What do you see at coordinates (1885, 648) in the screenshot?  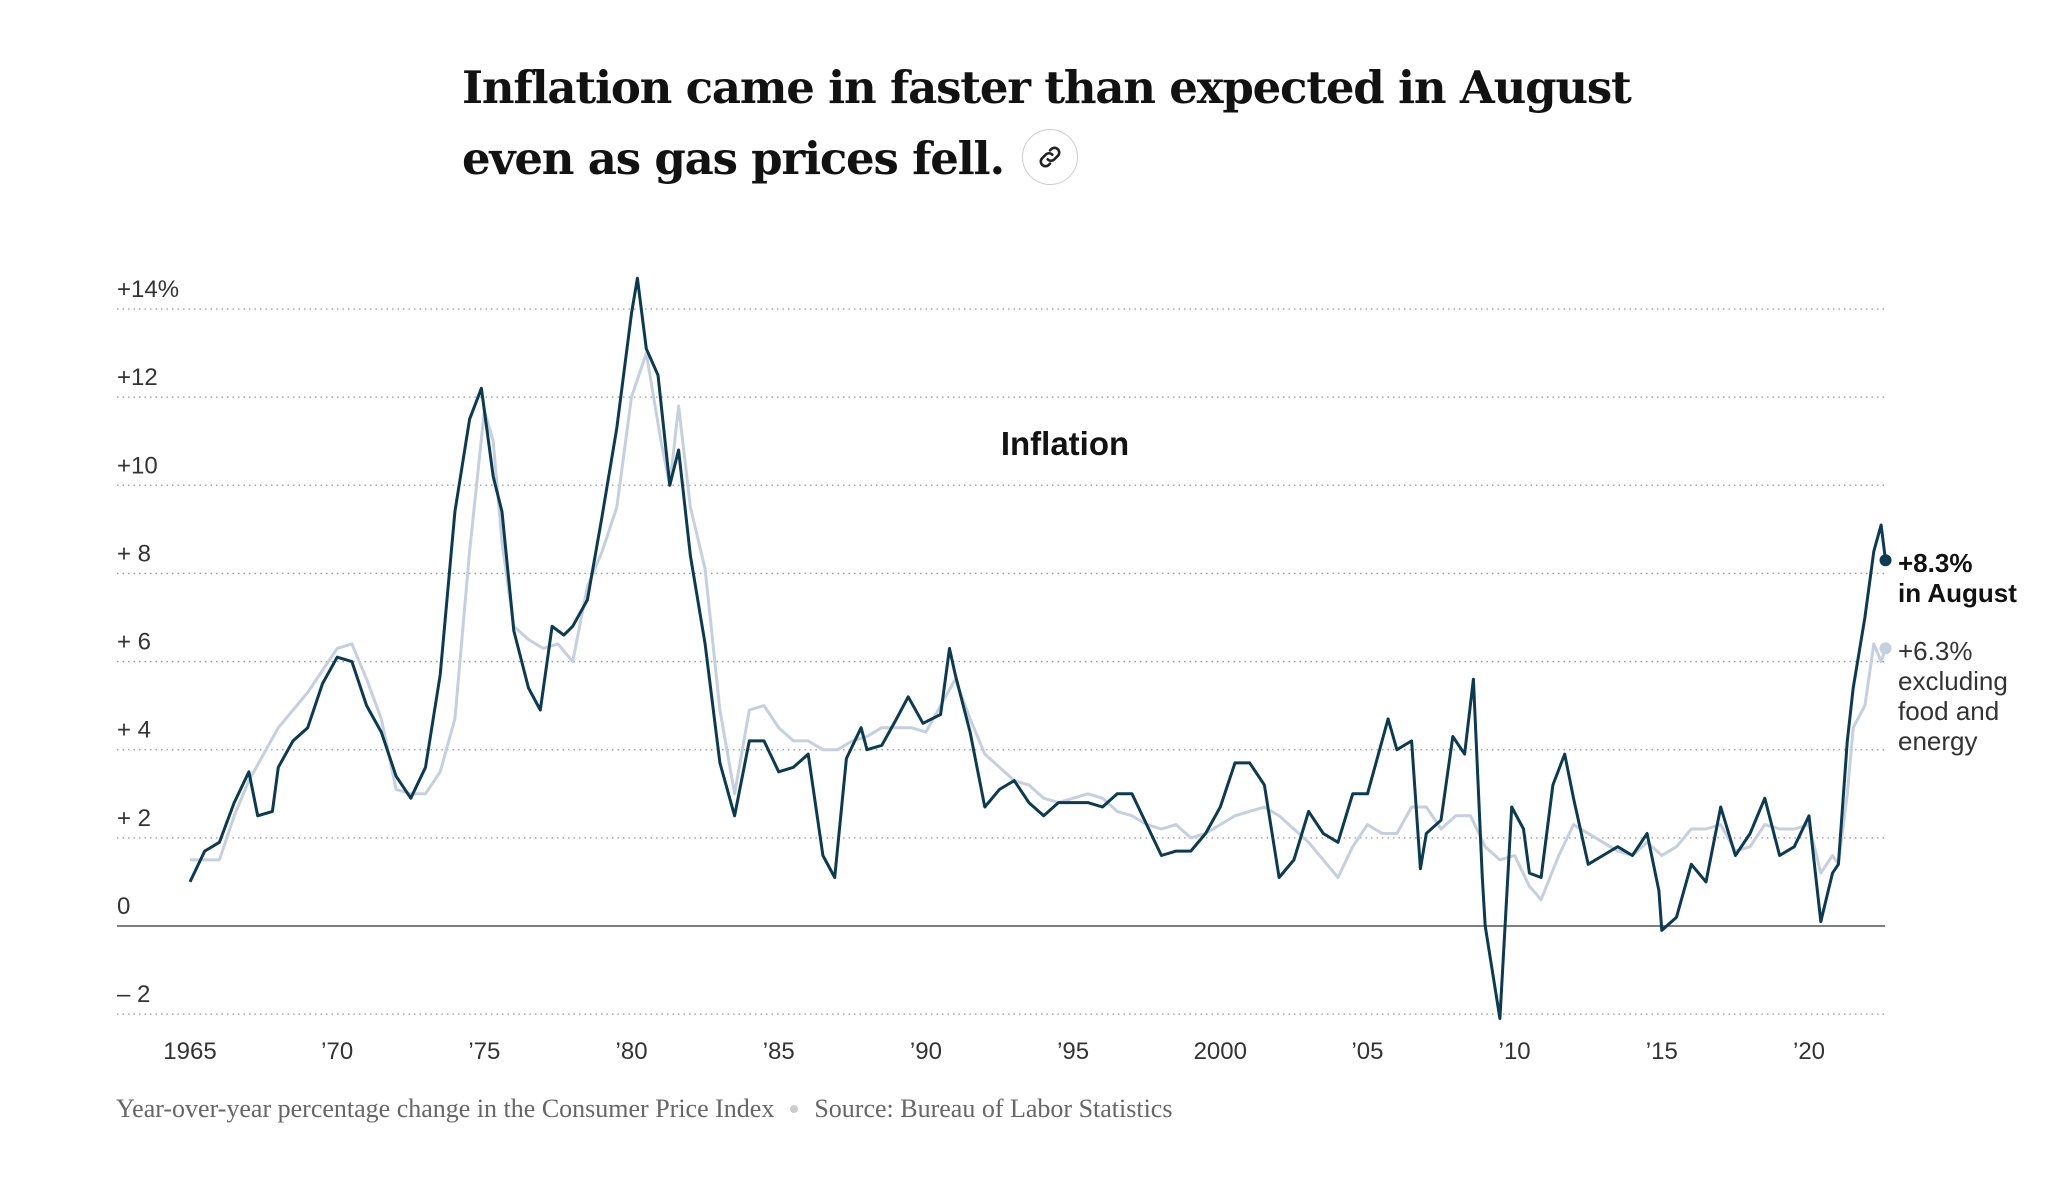 I see `core-latest-point` at bounding box center [1885, 648].